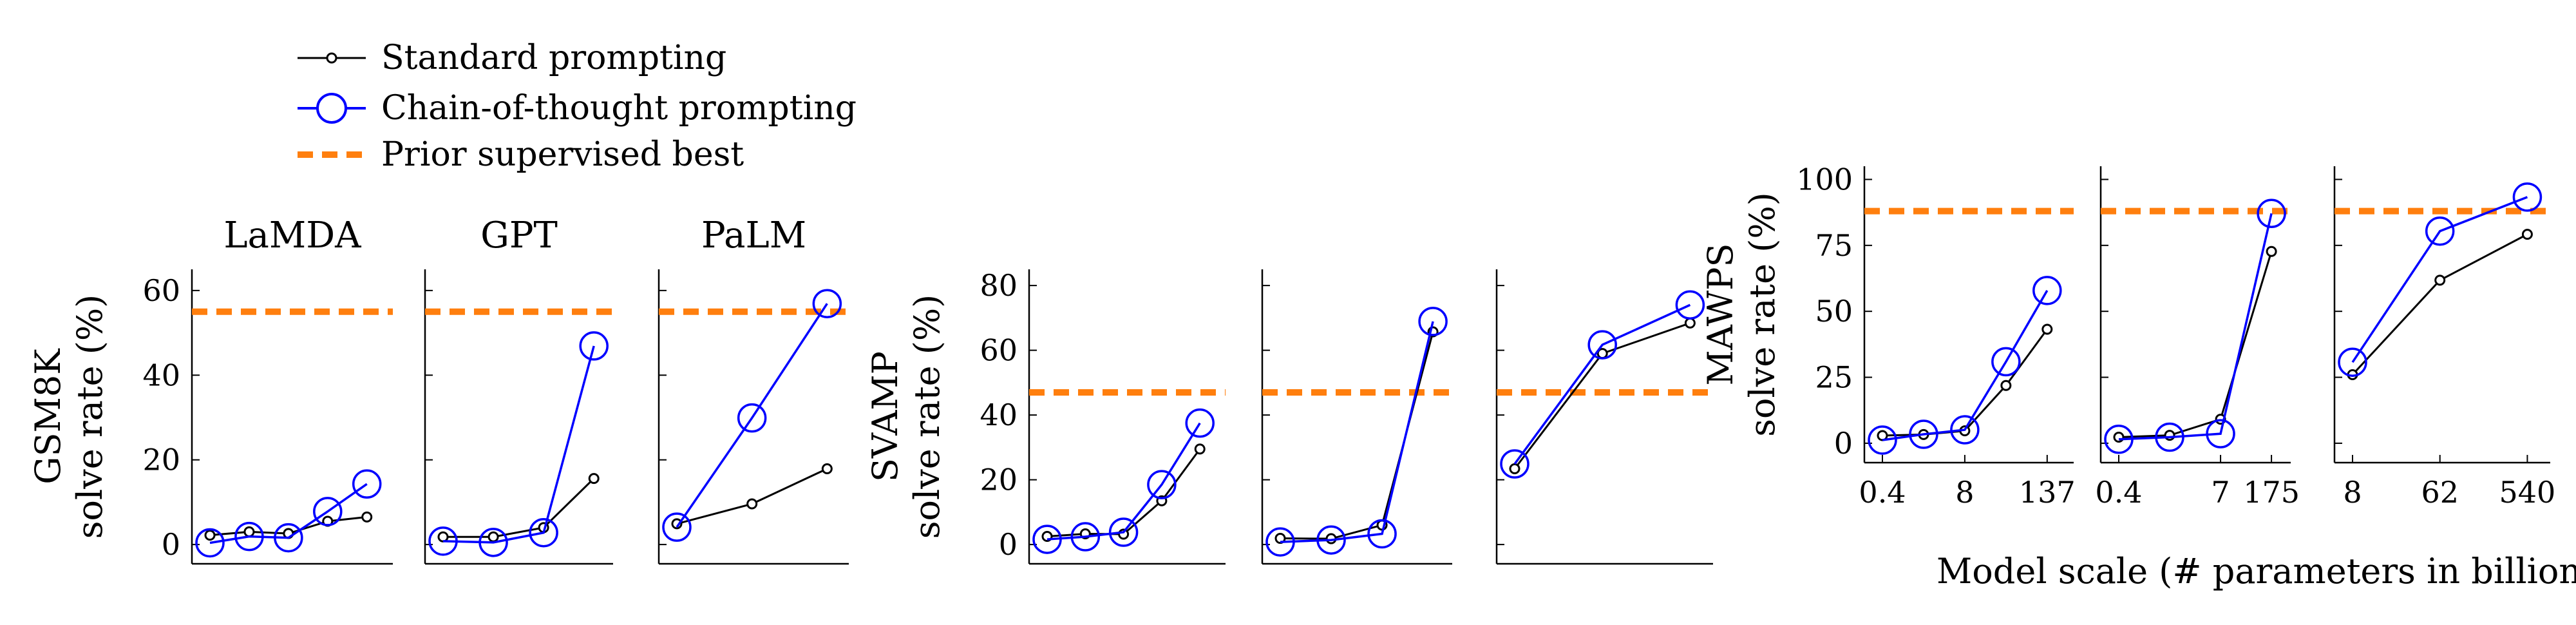  What do you see at coordinates (885, 417) in the screenshot?
I see `y-axis-label-dataset: SVAMP` at bounding box center [885, 417].